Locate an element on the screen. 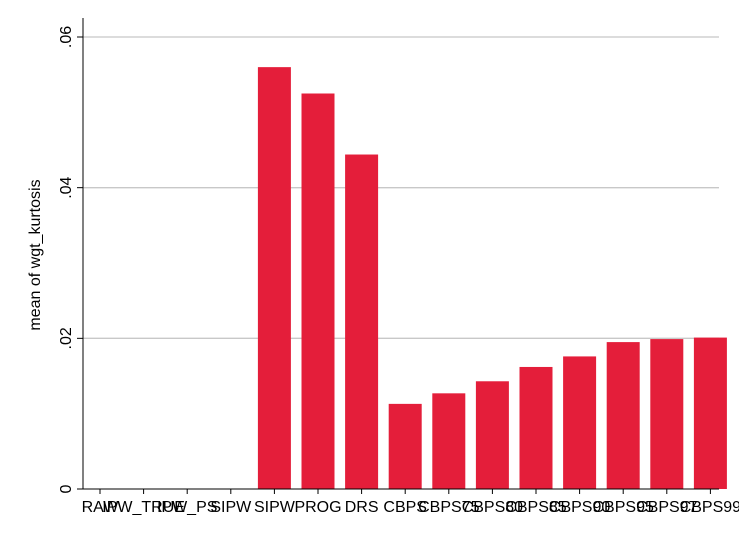 This screenshot has height=538, width=739. y-tick-label: .02 is located at coordinates (66, 338).